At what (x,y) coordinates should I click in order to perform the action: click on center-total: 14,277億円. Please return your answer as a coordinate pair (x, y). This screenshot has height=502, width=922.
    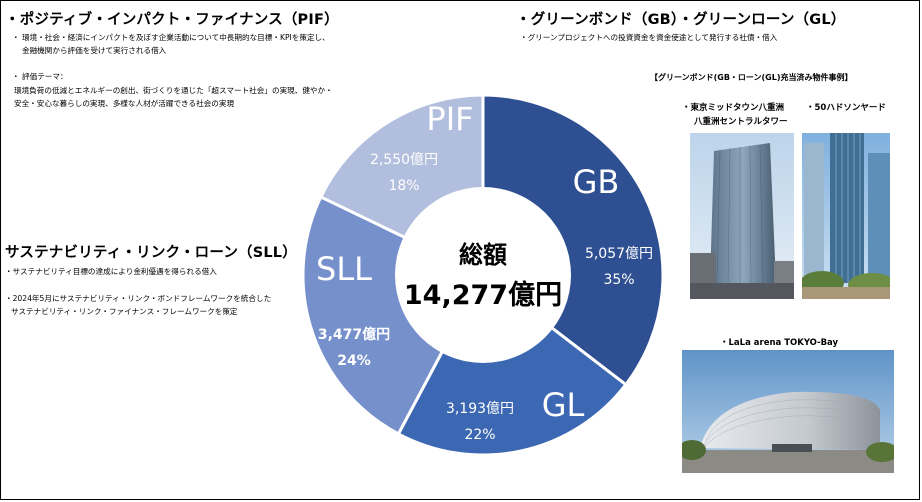
    Looking at the image, I should click on (483, 295).